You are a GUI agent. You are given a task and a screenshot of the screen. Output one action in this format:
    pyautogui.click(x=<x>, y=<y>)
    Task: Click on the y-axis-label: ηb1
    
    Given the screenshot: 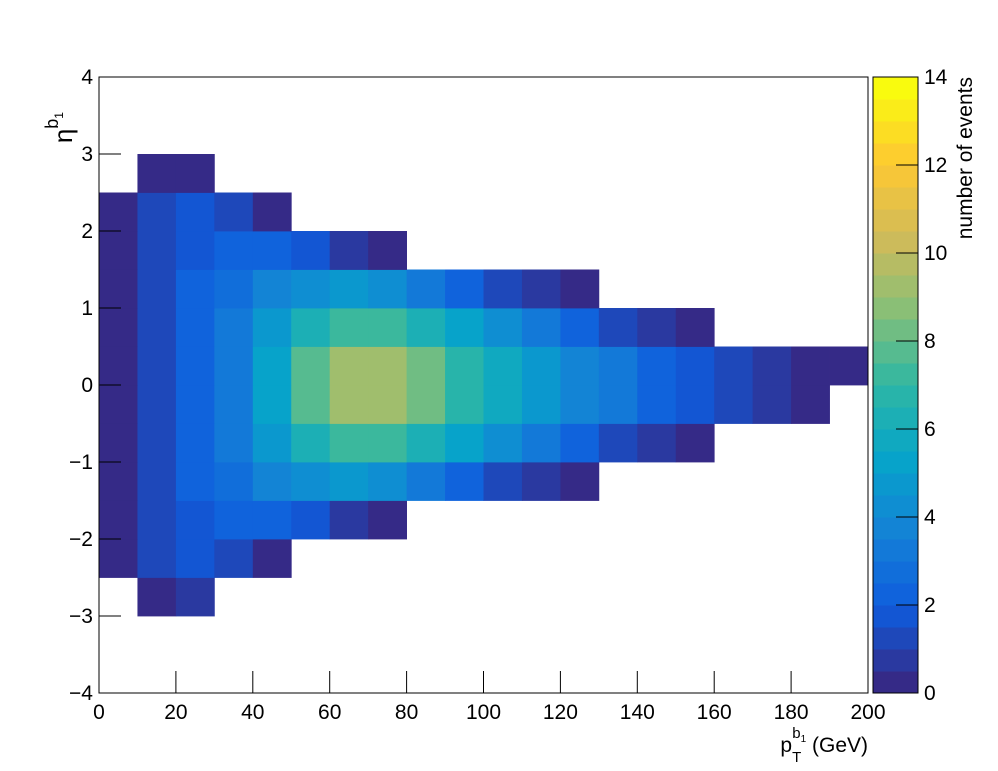 What is the action you would take?
    pyautogui.click(x=60, y=127)
    